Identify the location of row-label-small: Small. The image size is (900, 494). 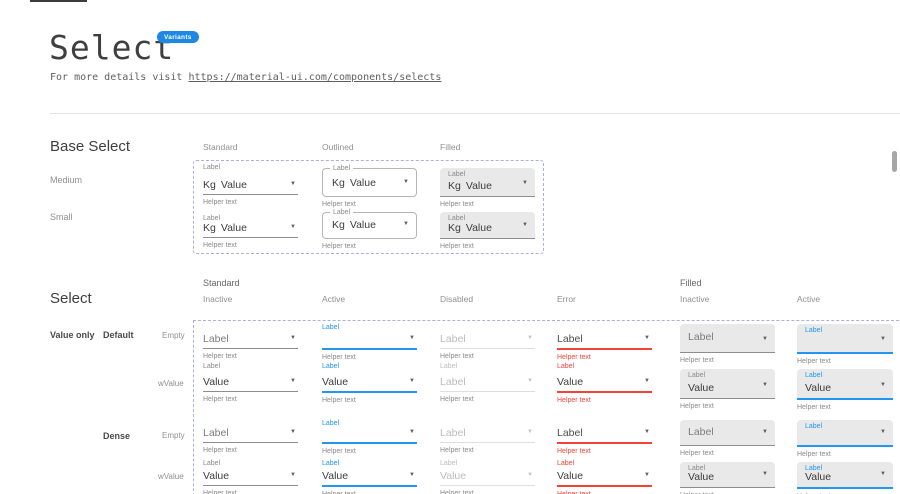
(61, 217).